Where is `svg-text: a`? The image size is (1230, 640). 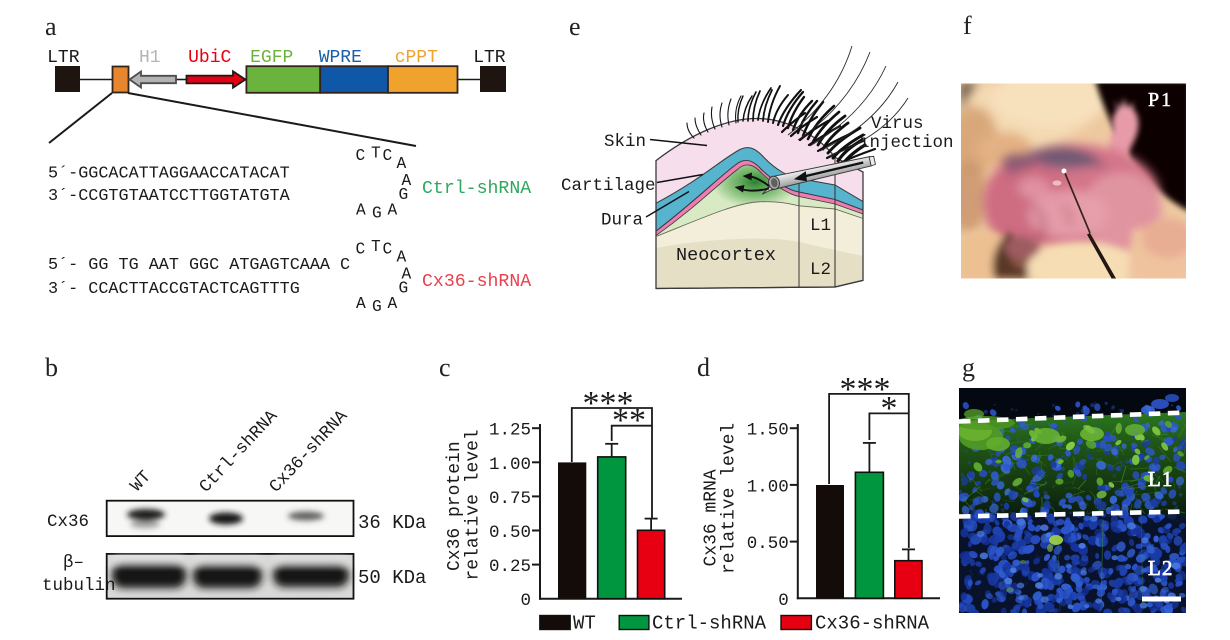
svg-text: a is located at coordinates (51, 26).